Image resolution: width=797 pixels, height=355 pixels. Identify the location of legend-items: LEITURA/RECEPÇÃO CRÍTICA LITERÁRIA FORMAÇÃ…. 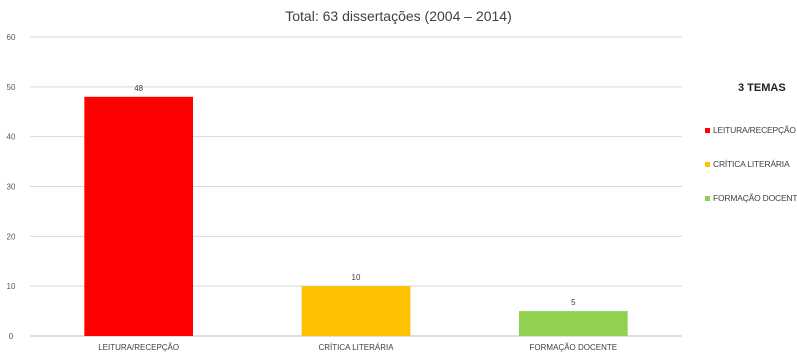
(751, 164).